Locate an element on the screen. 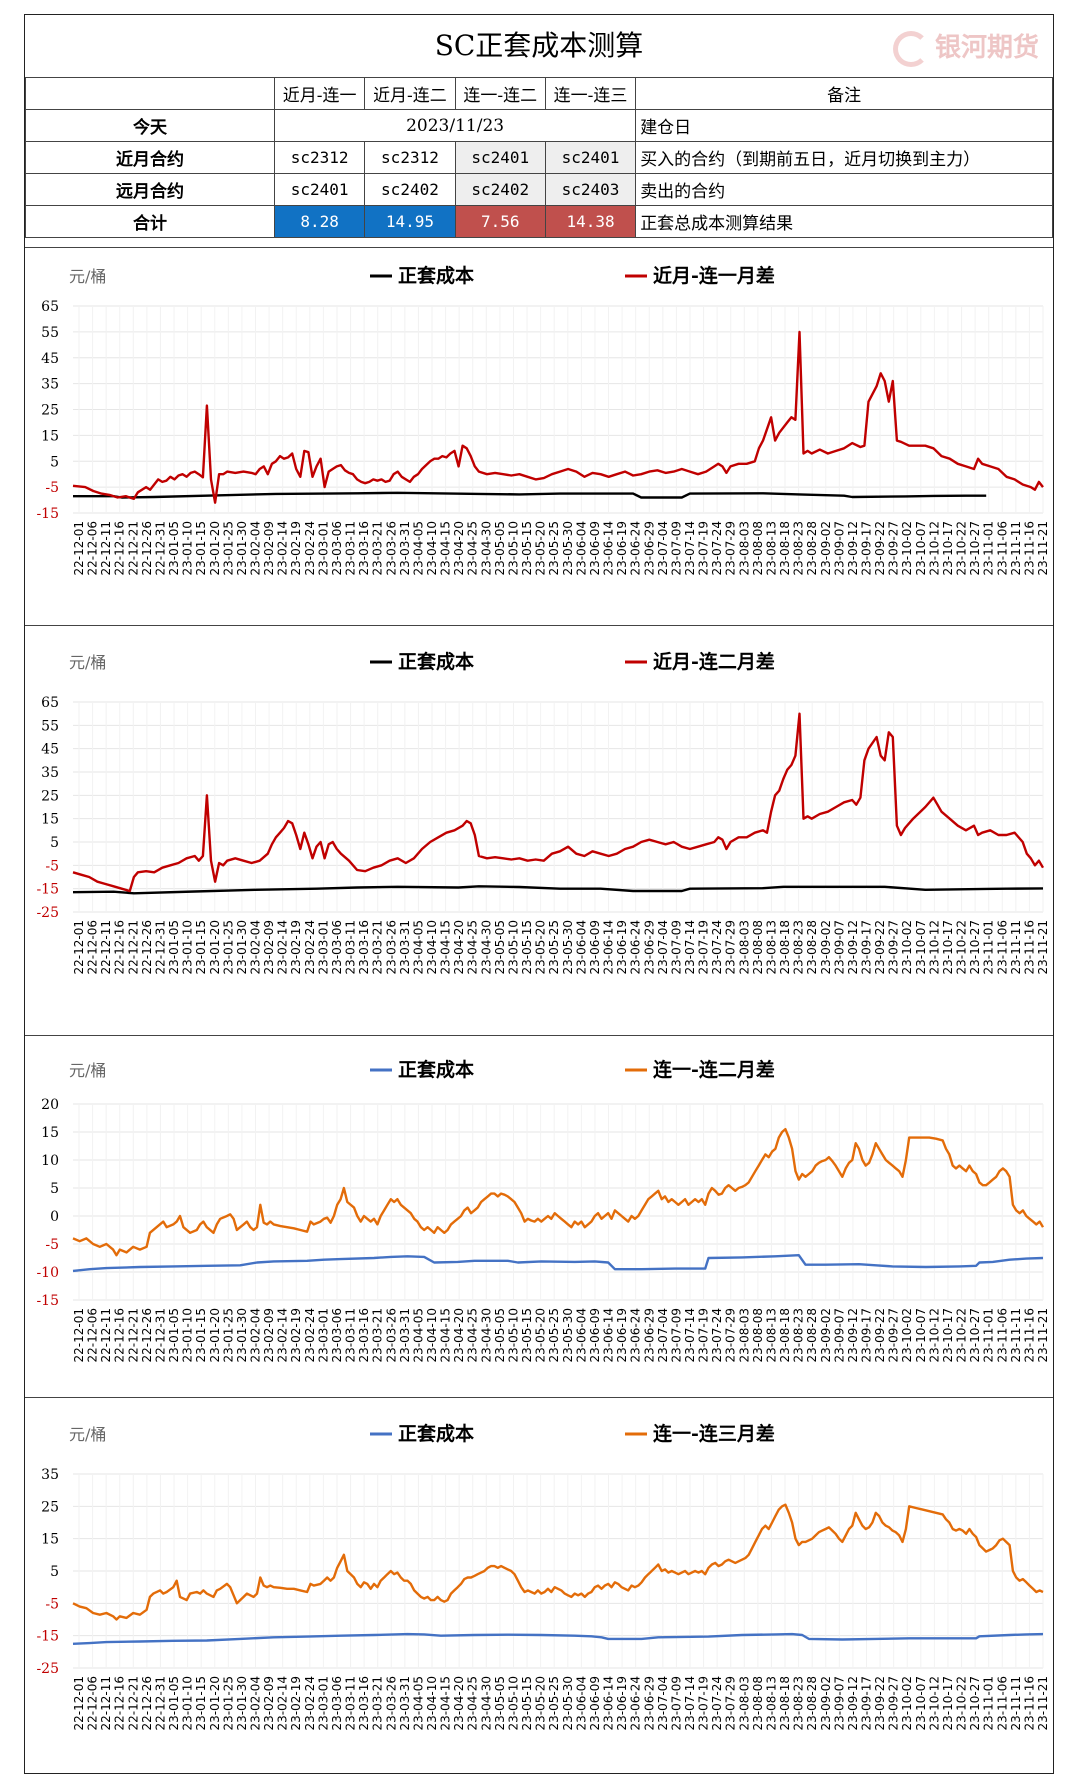 The width and height of the screenshot is (1080, 1788). x-tick-label: 23-07-24 is located at coordinates (717, 1703).